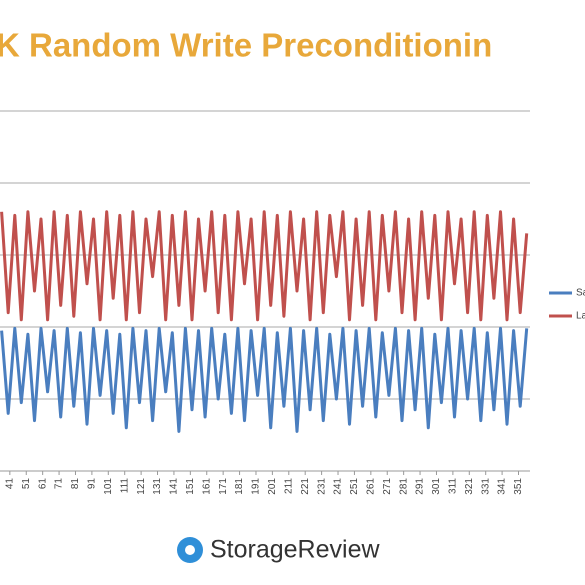  Describe the element at coordinates (420, 486) in the screenshot. I see `x-tick-label: 291` at that location.